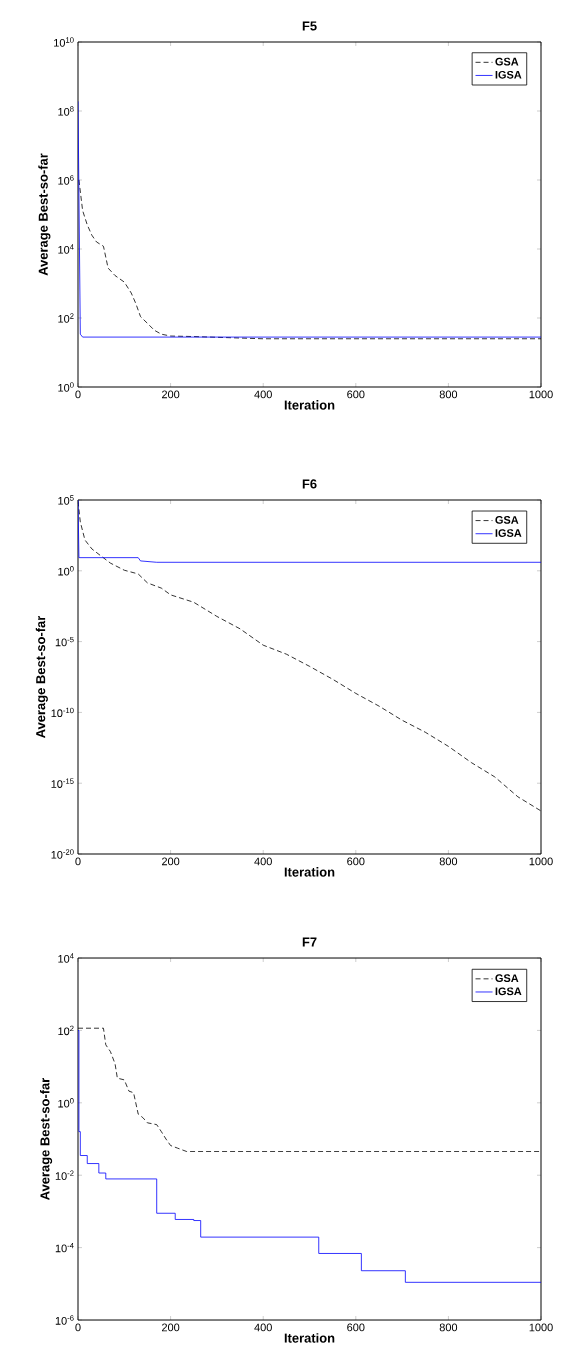  I want to click on y-tick-label: 10$^{6}$, so click(66, 180).